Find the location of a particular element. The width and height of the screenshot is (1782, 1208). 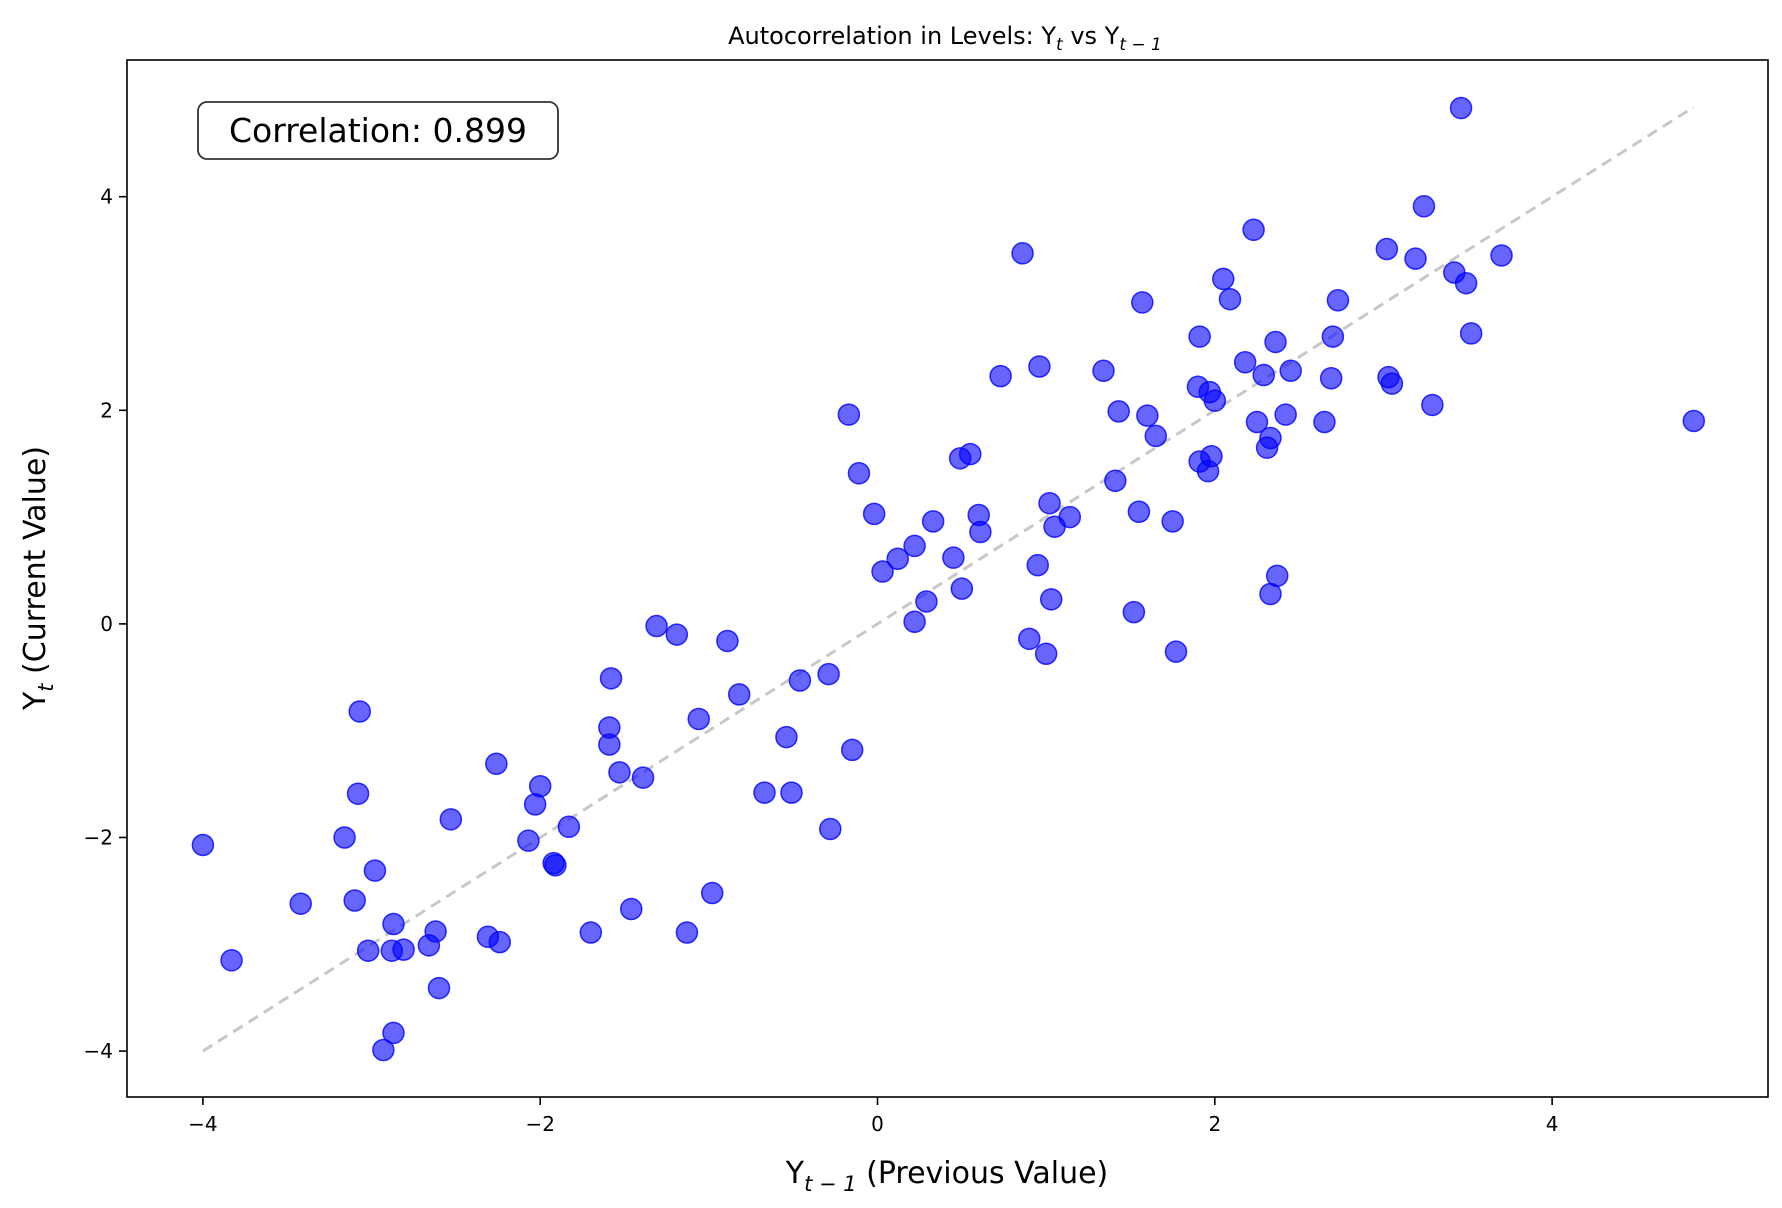

y-tick-label: 2 is located at coordinates (106, 410).